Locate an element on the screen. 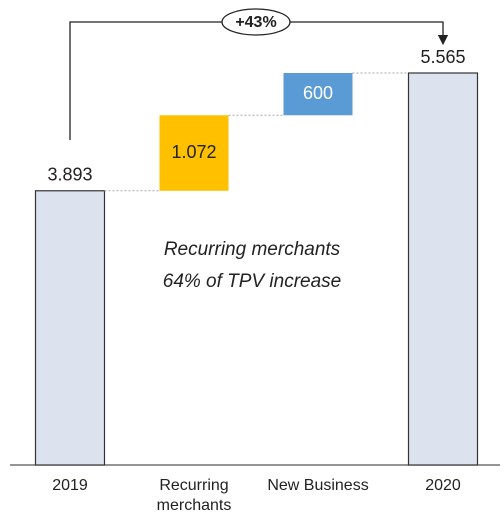 This screenshot has height=520, width=504. note-line: 64% of TPV increase is located at coordinates (252, 281).